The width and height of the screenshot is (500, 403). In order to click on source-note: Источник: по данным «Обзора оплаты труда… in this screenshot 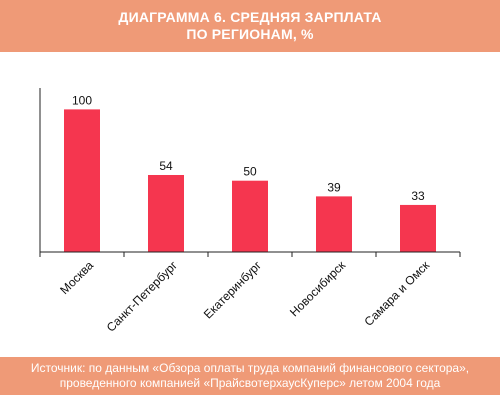, I will do `click(250, 376)`.